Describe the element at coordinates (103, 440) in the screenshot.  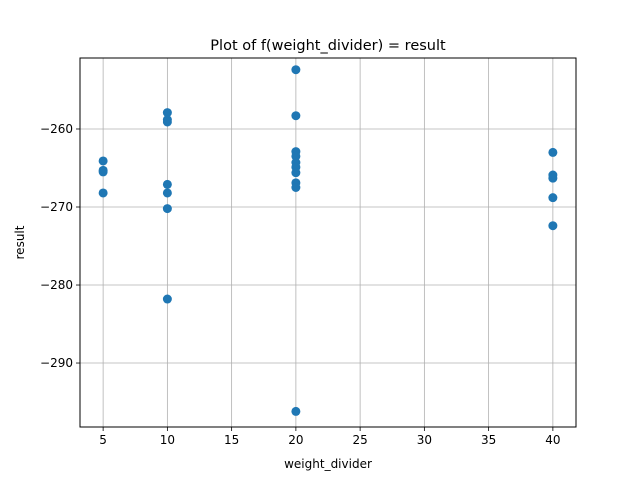
I see `x-tick-label: 5` at that location.